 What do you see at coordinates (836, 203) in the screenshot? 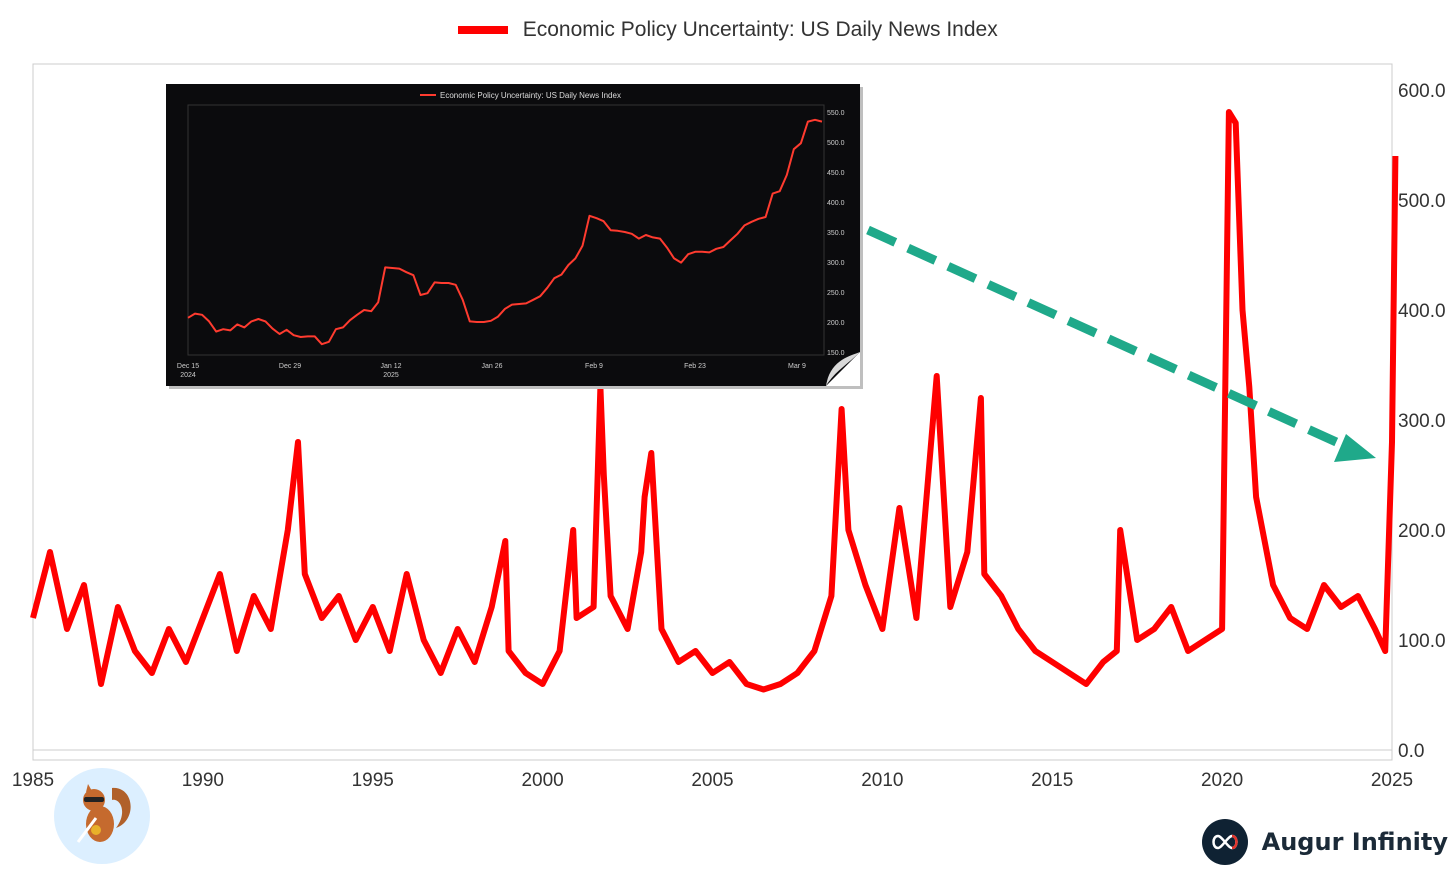
I see `inset-y-tick-label: 400.0` at bounding box center [836, 203].